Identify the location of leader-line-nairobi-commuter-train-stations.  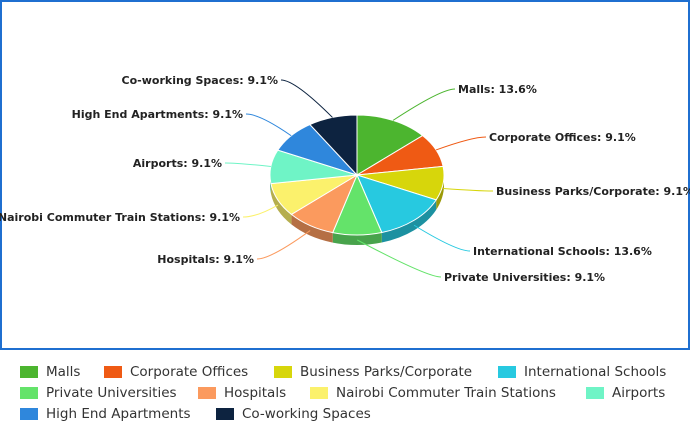
(260, 211).